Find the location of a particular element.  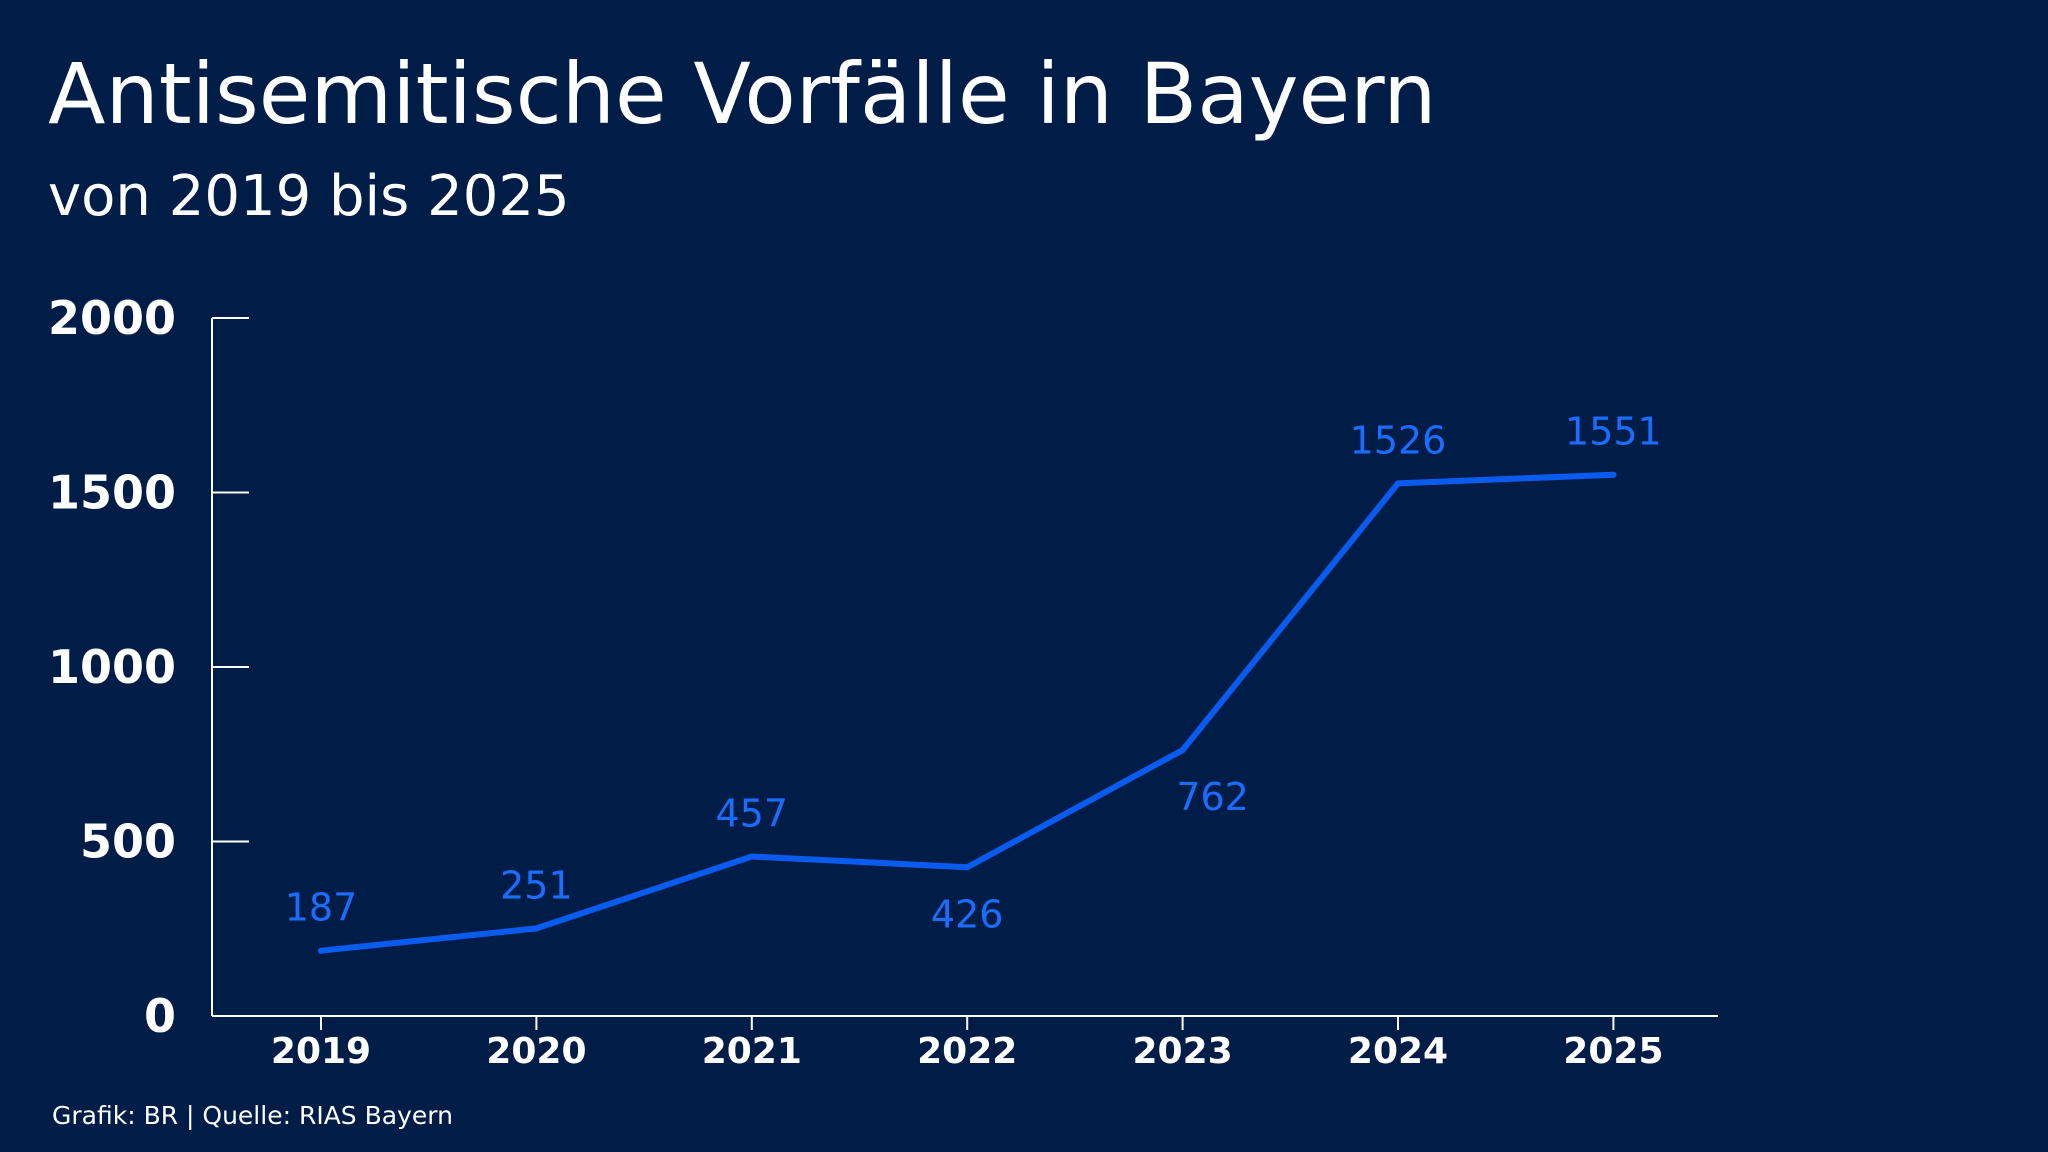

y-tick-label: 500 is located at coordinates (128, 842).